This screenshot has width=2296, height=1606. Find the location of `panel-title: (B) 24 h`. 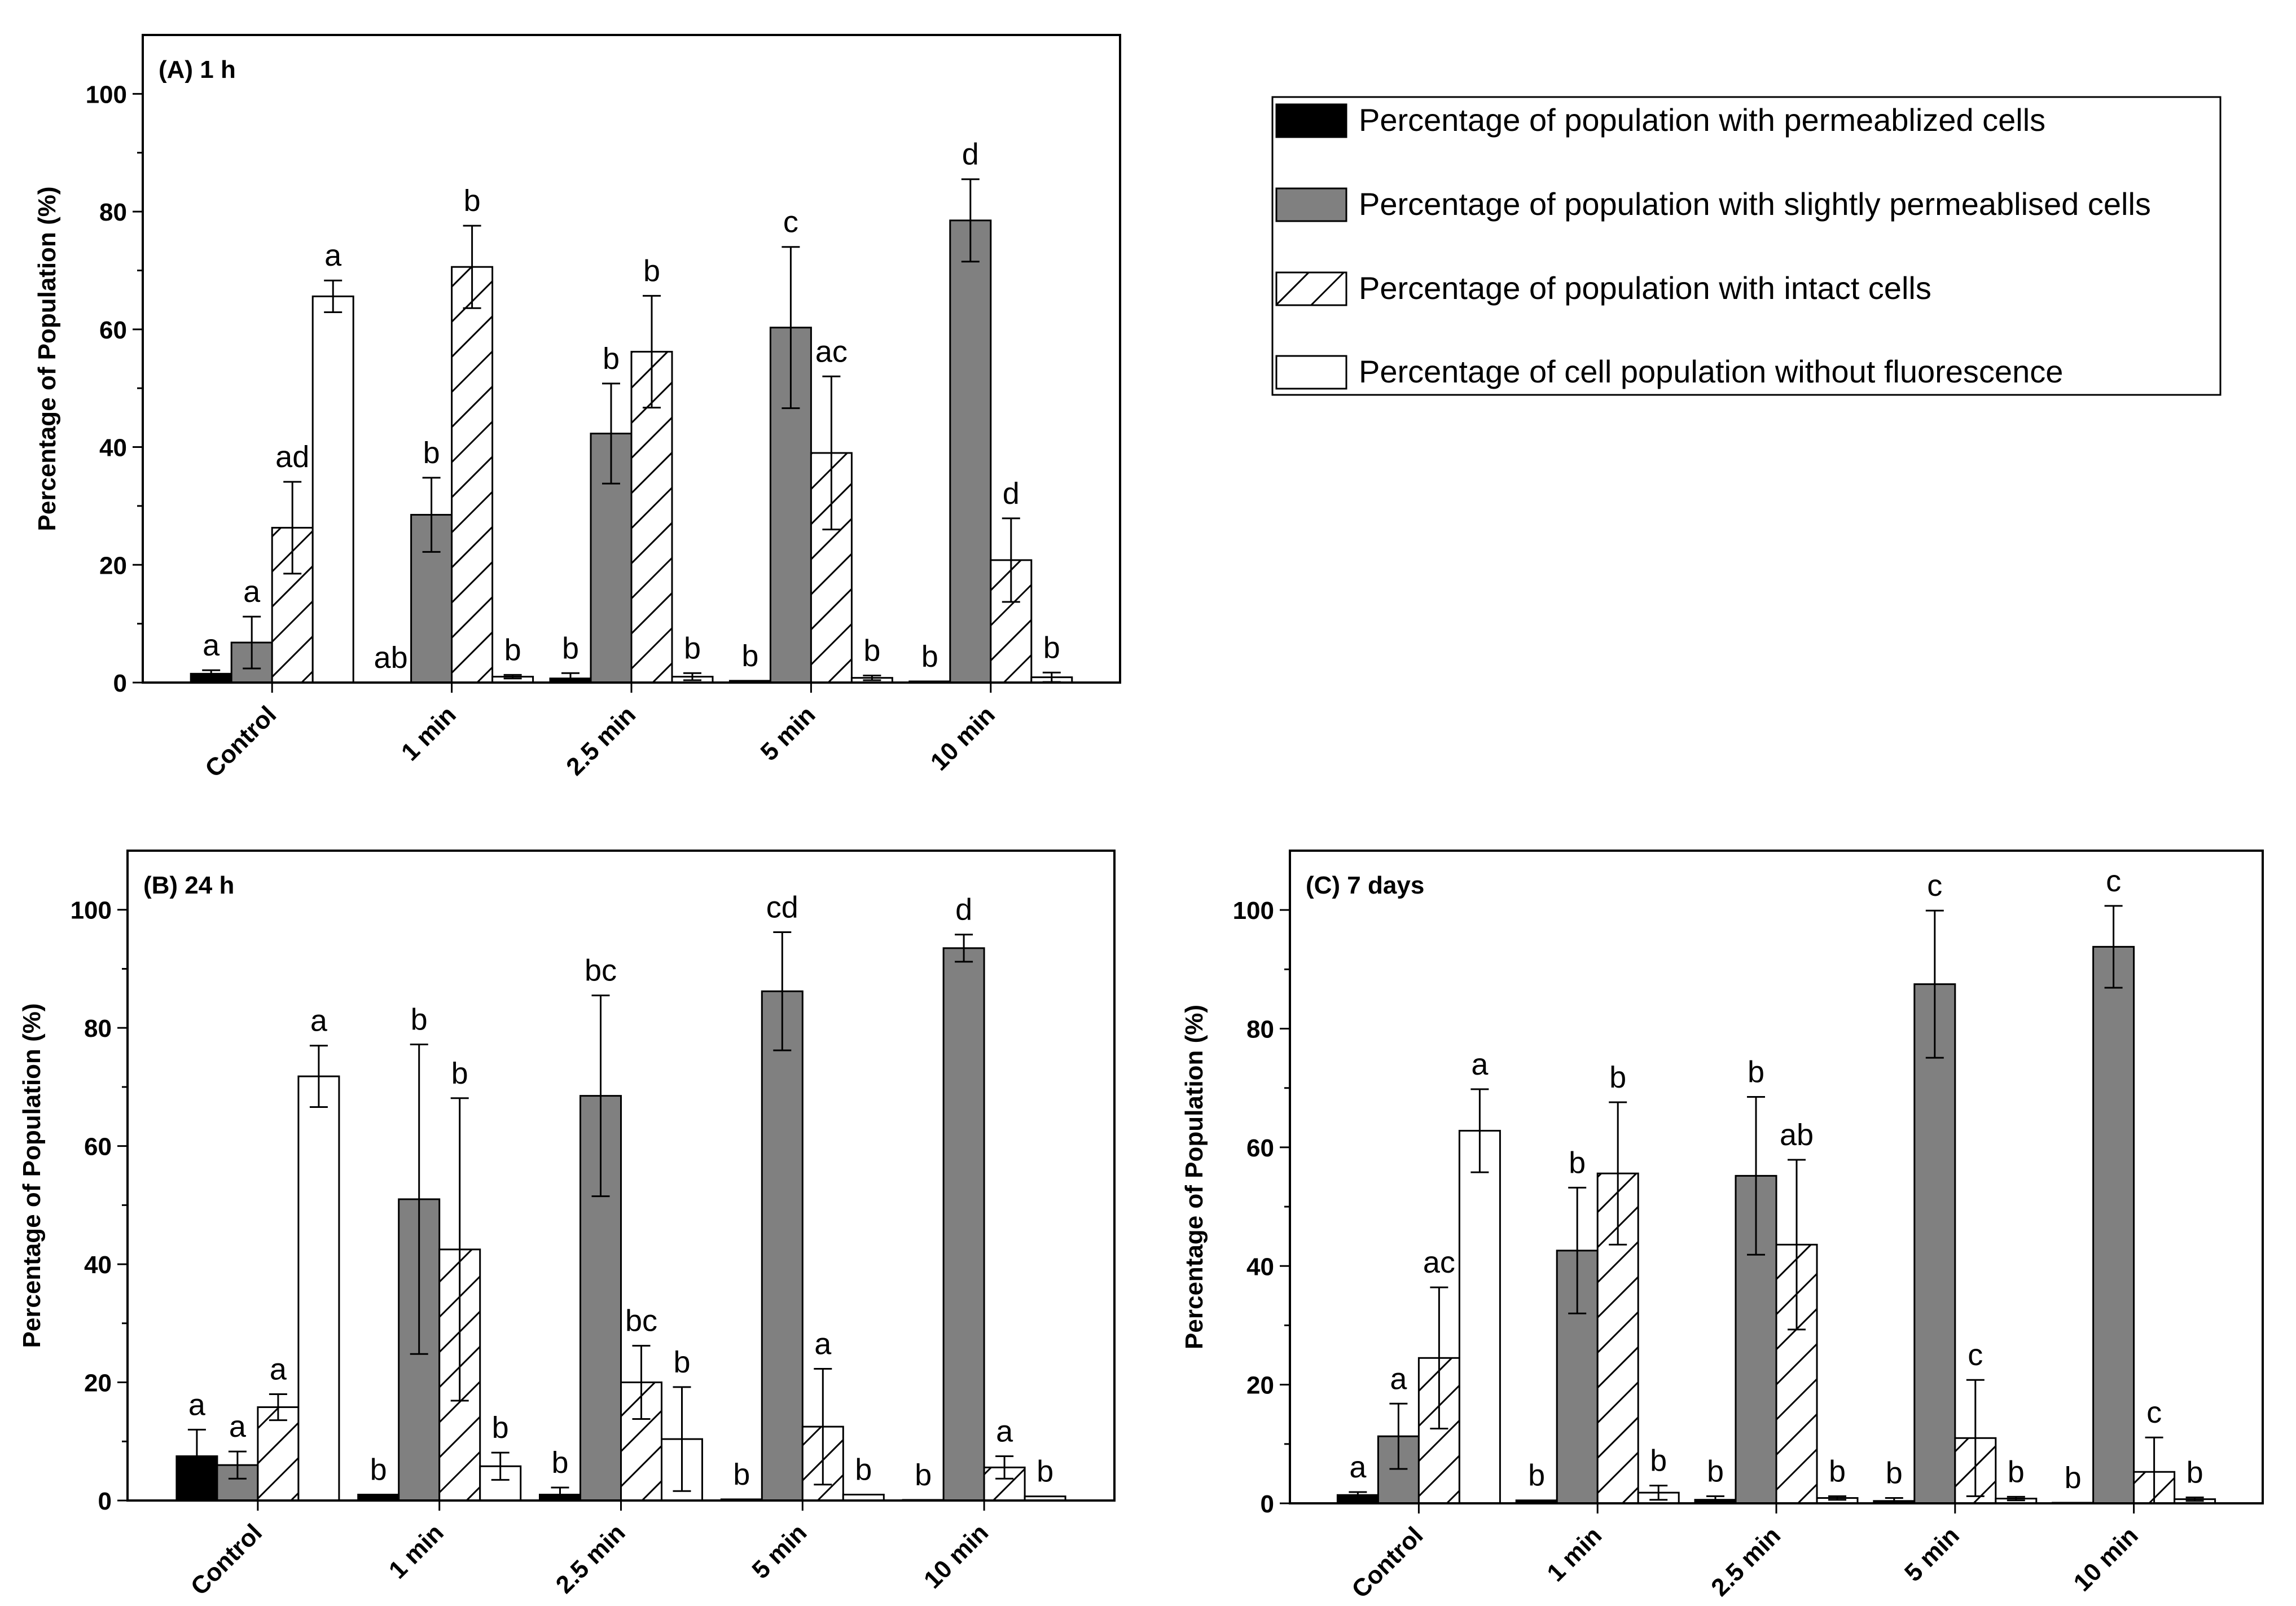

panel-title: (B) 24 h is located at coordinates (189, 885).